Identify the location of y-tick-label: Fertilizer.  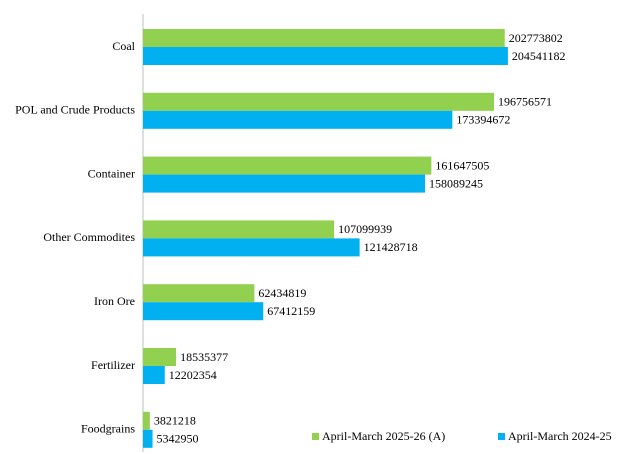
(113, 365).